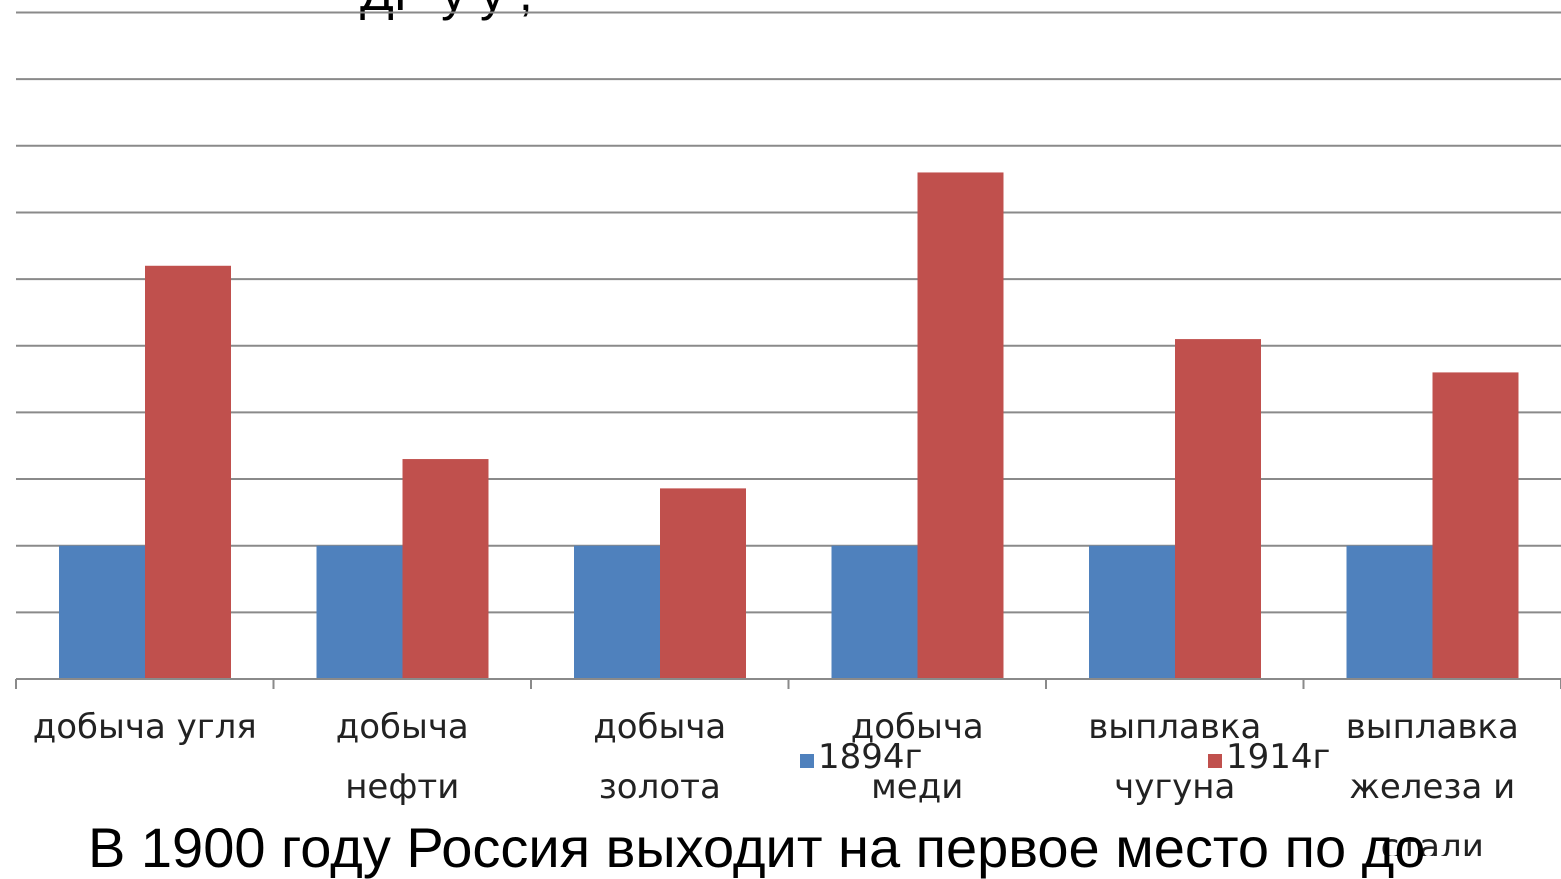  Describe the element at coordinates (1132, 612) in the screenshot. I see `bar-1894г-4` at that location.